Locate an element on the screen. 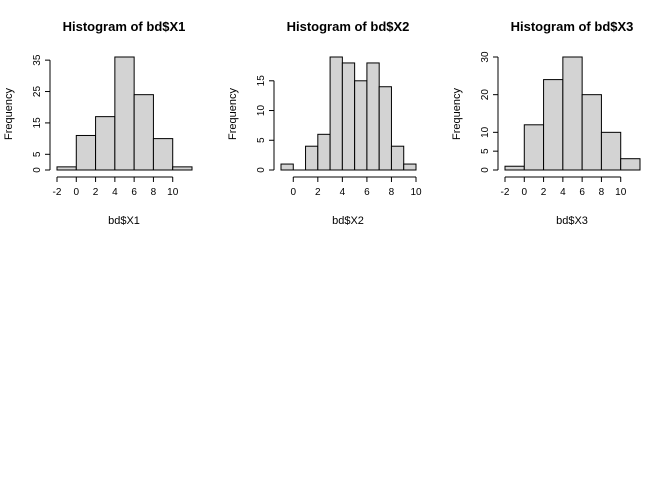 The image size is (672, 480). y-axis: 0 5 10 15 is located at coordinates (265, 124).